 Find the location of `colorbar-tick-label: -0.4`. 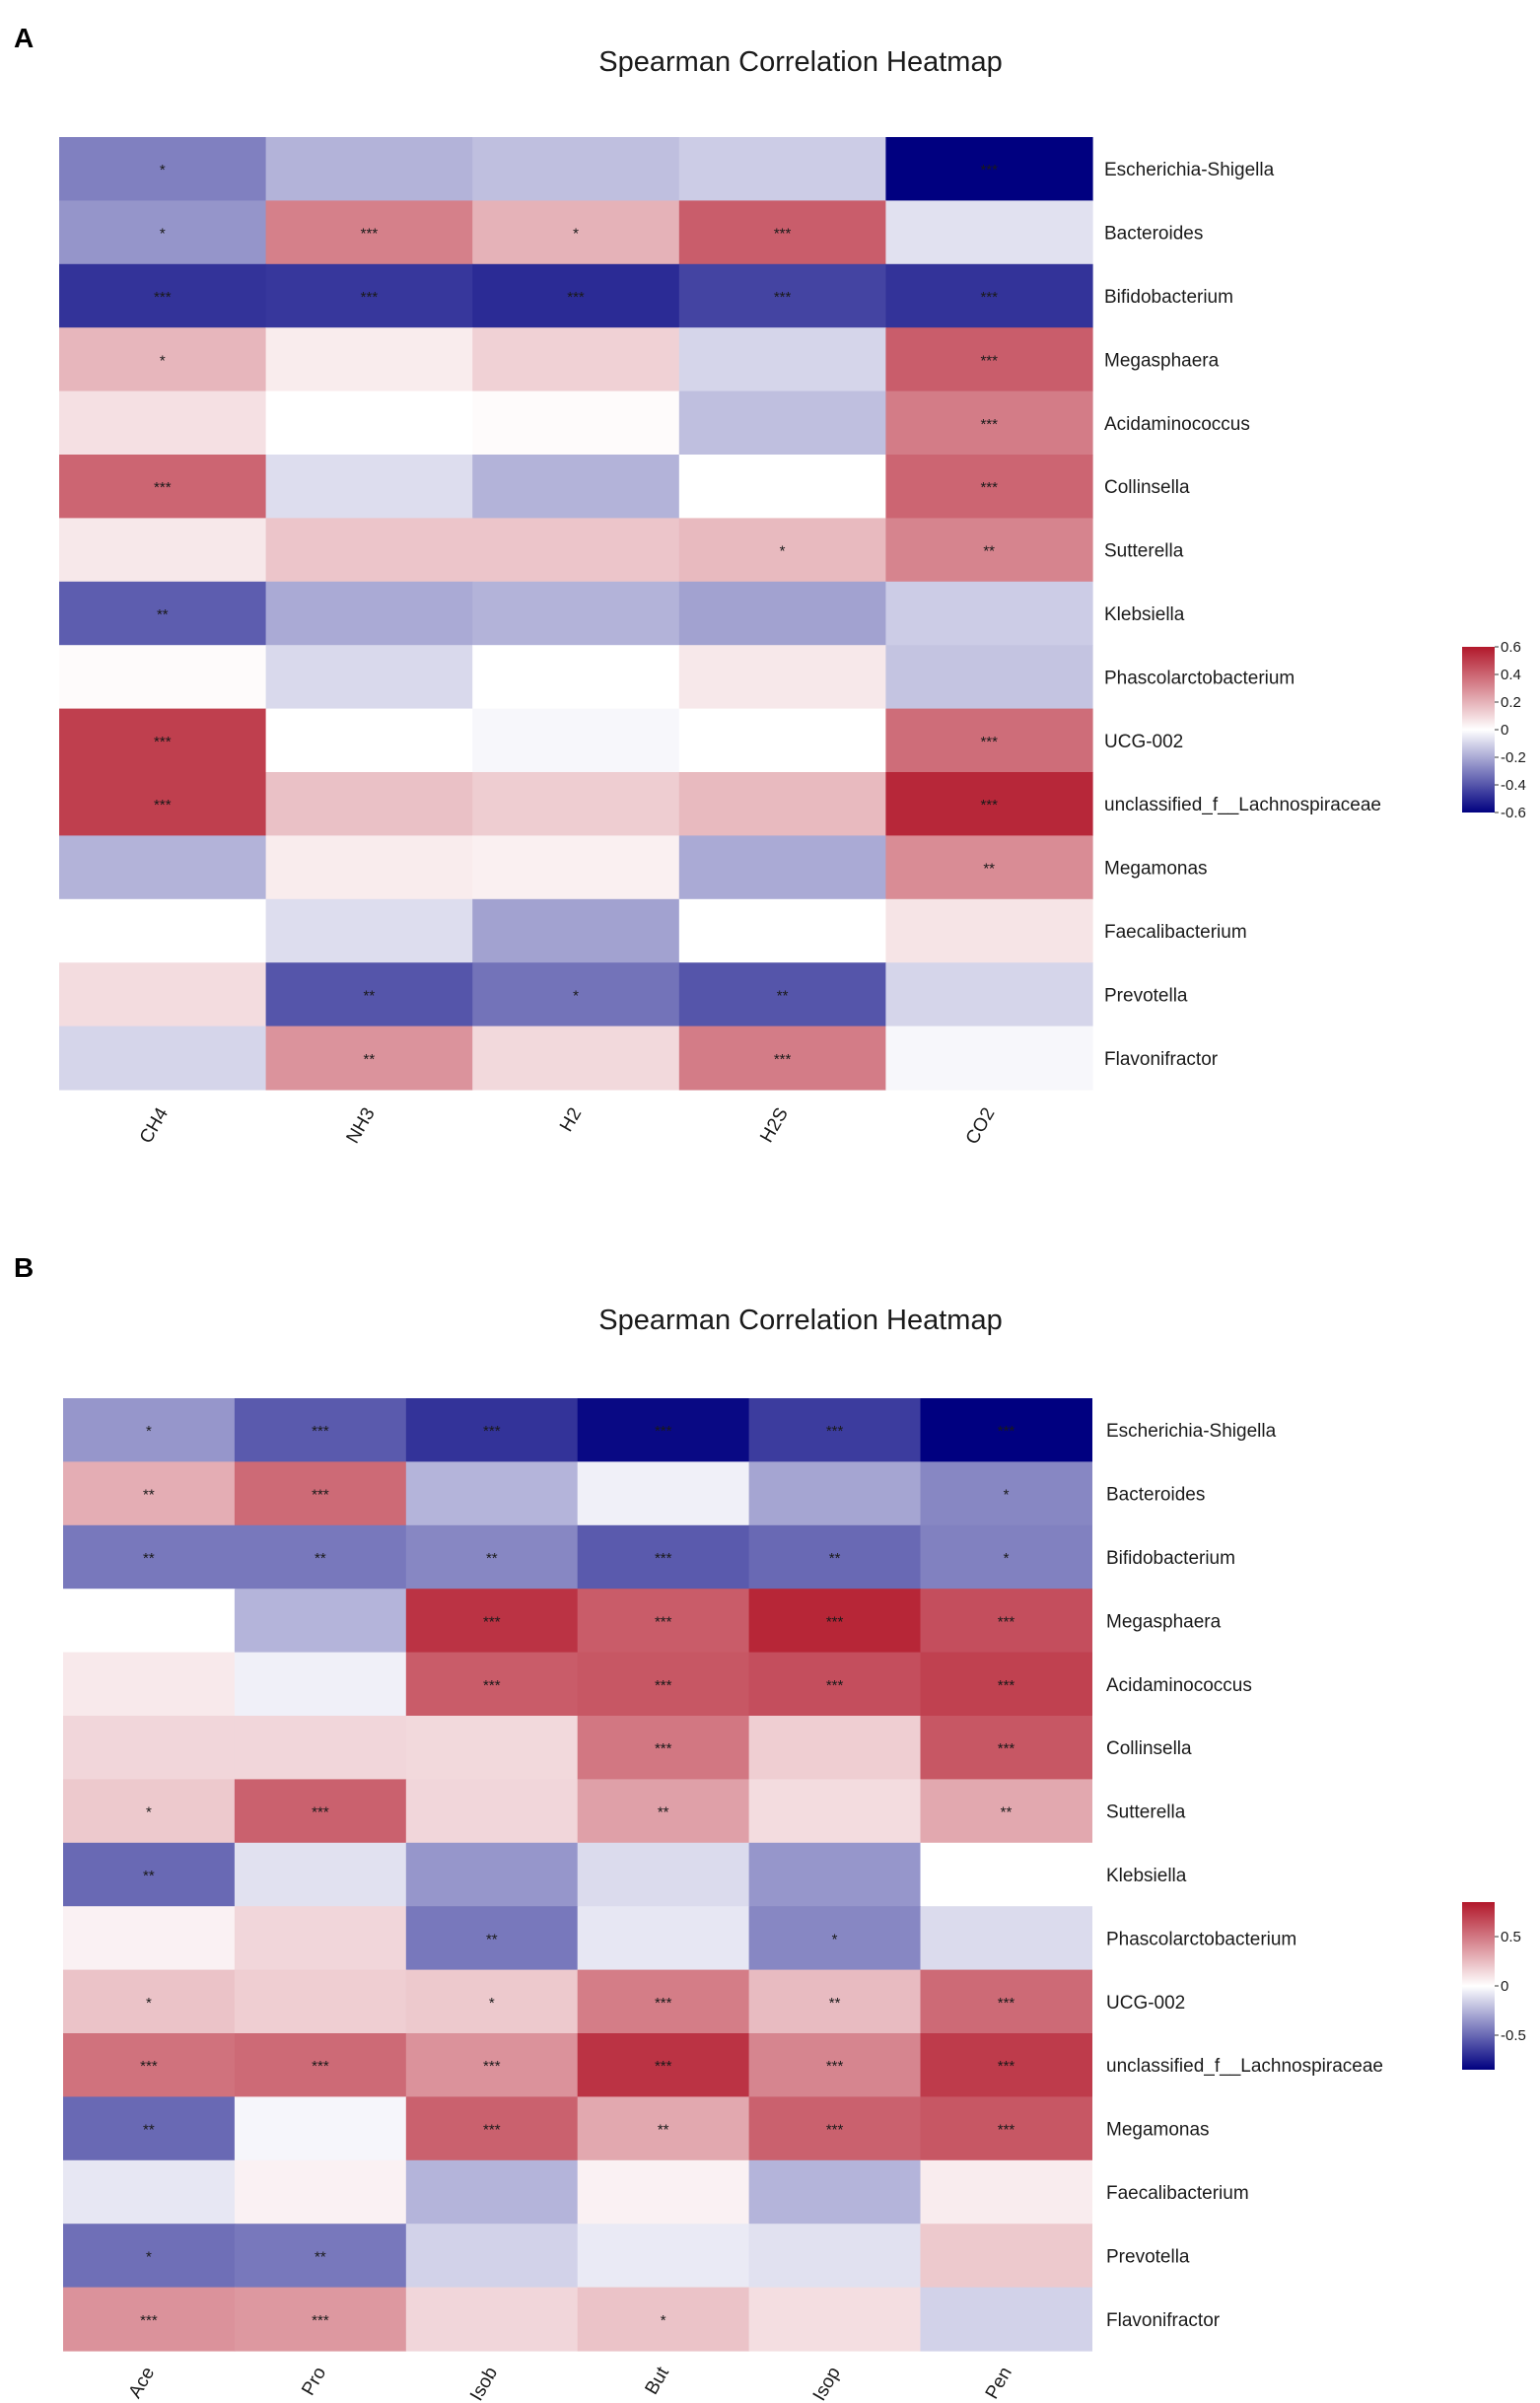

colorbar-tick-label: -0.4 is located at coordinates (1513, 785).